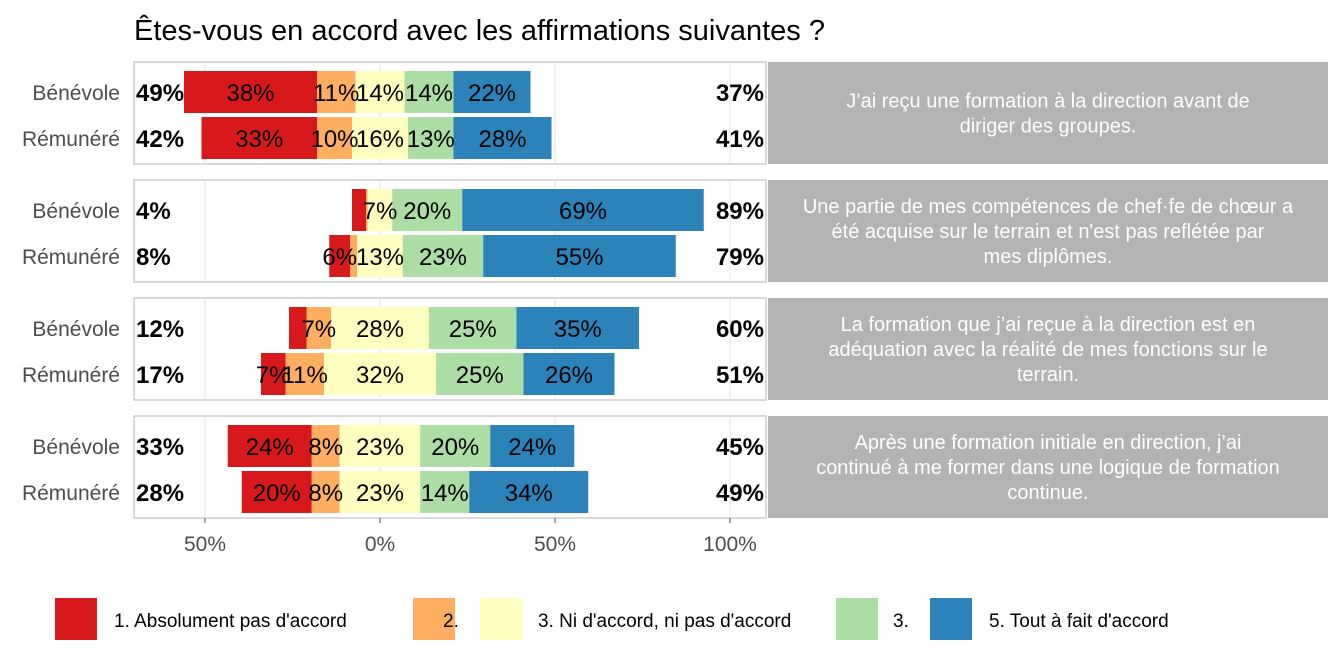  I want to click on x-tick-label: 50%, so click(555, 544).